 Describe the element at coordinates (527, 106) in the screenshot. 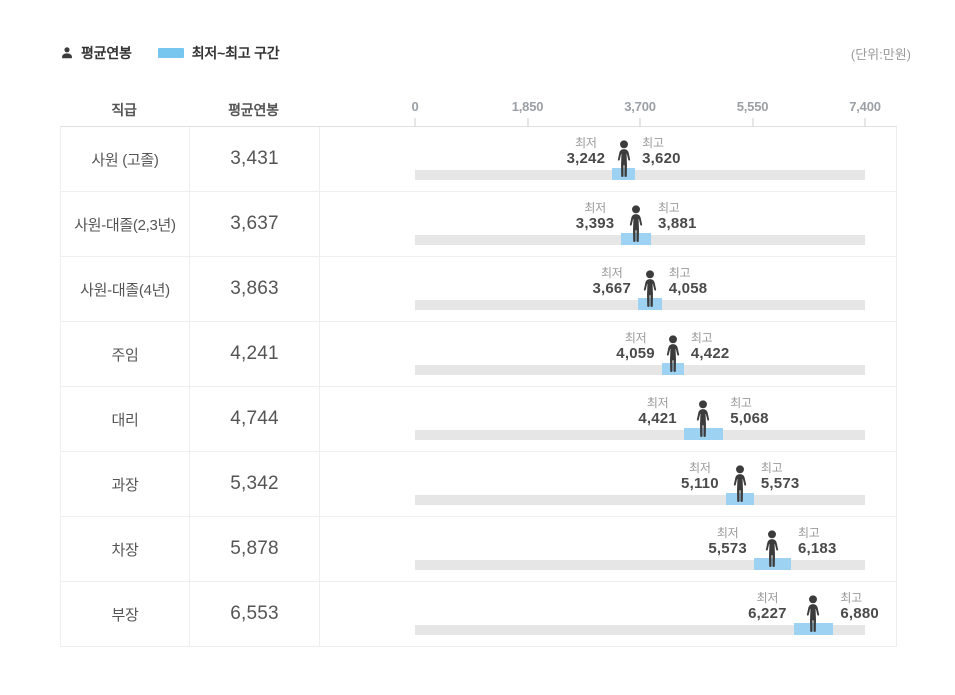

I see `axis-tick-label: 1,850` at that location.